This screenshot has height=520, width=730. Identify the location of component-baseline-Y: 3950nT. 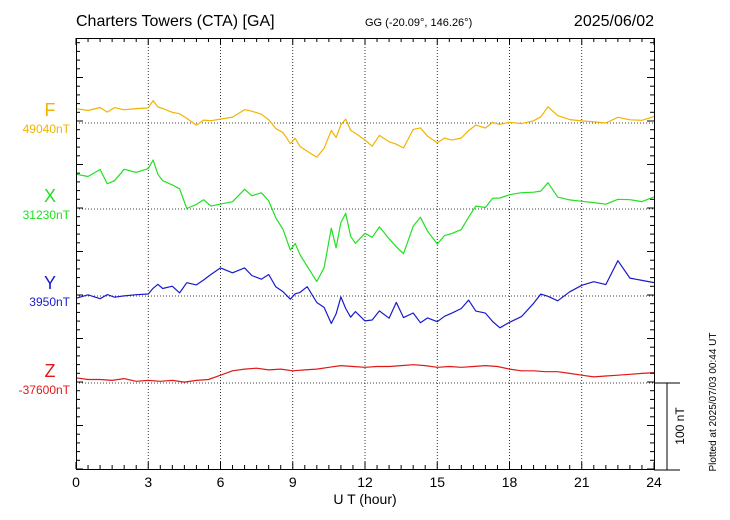
(49, 302).